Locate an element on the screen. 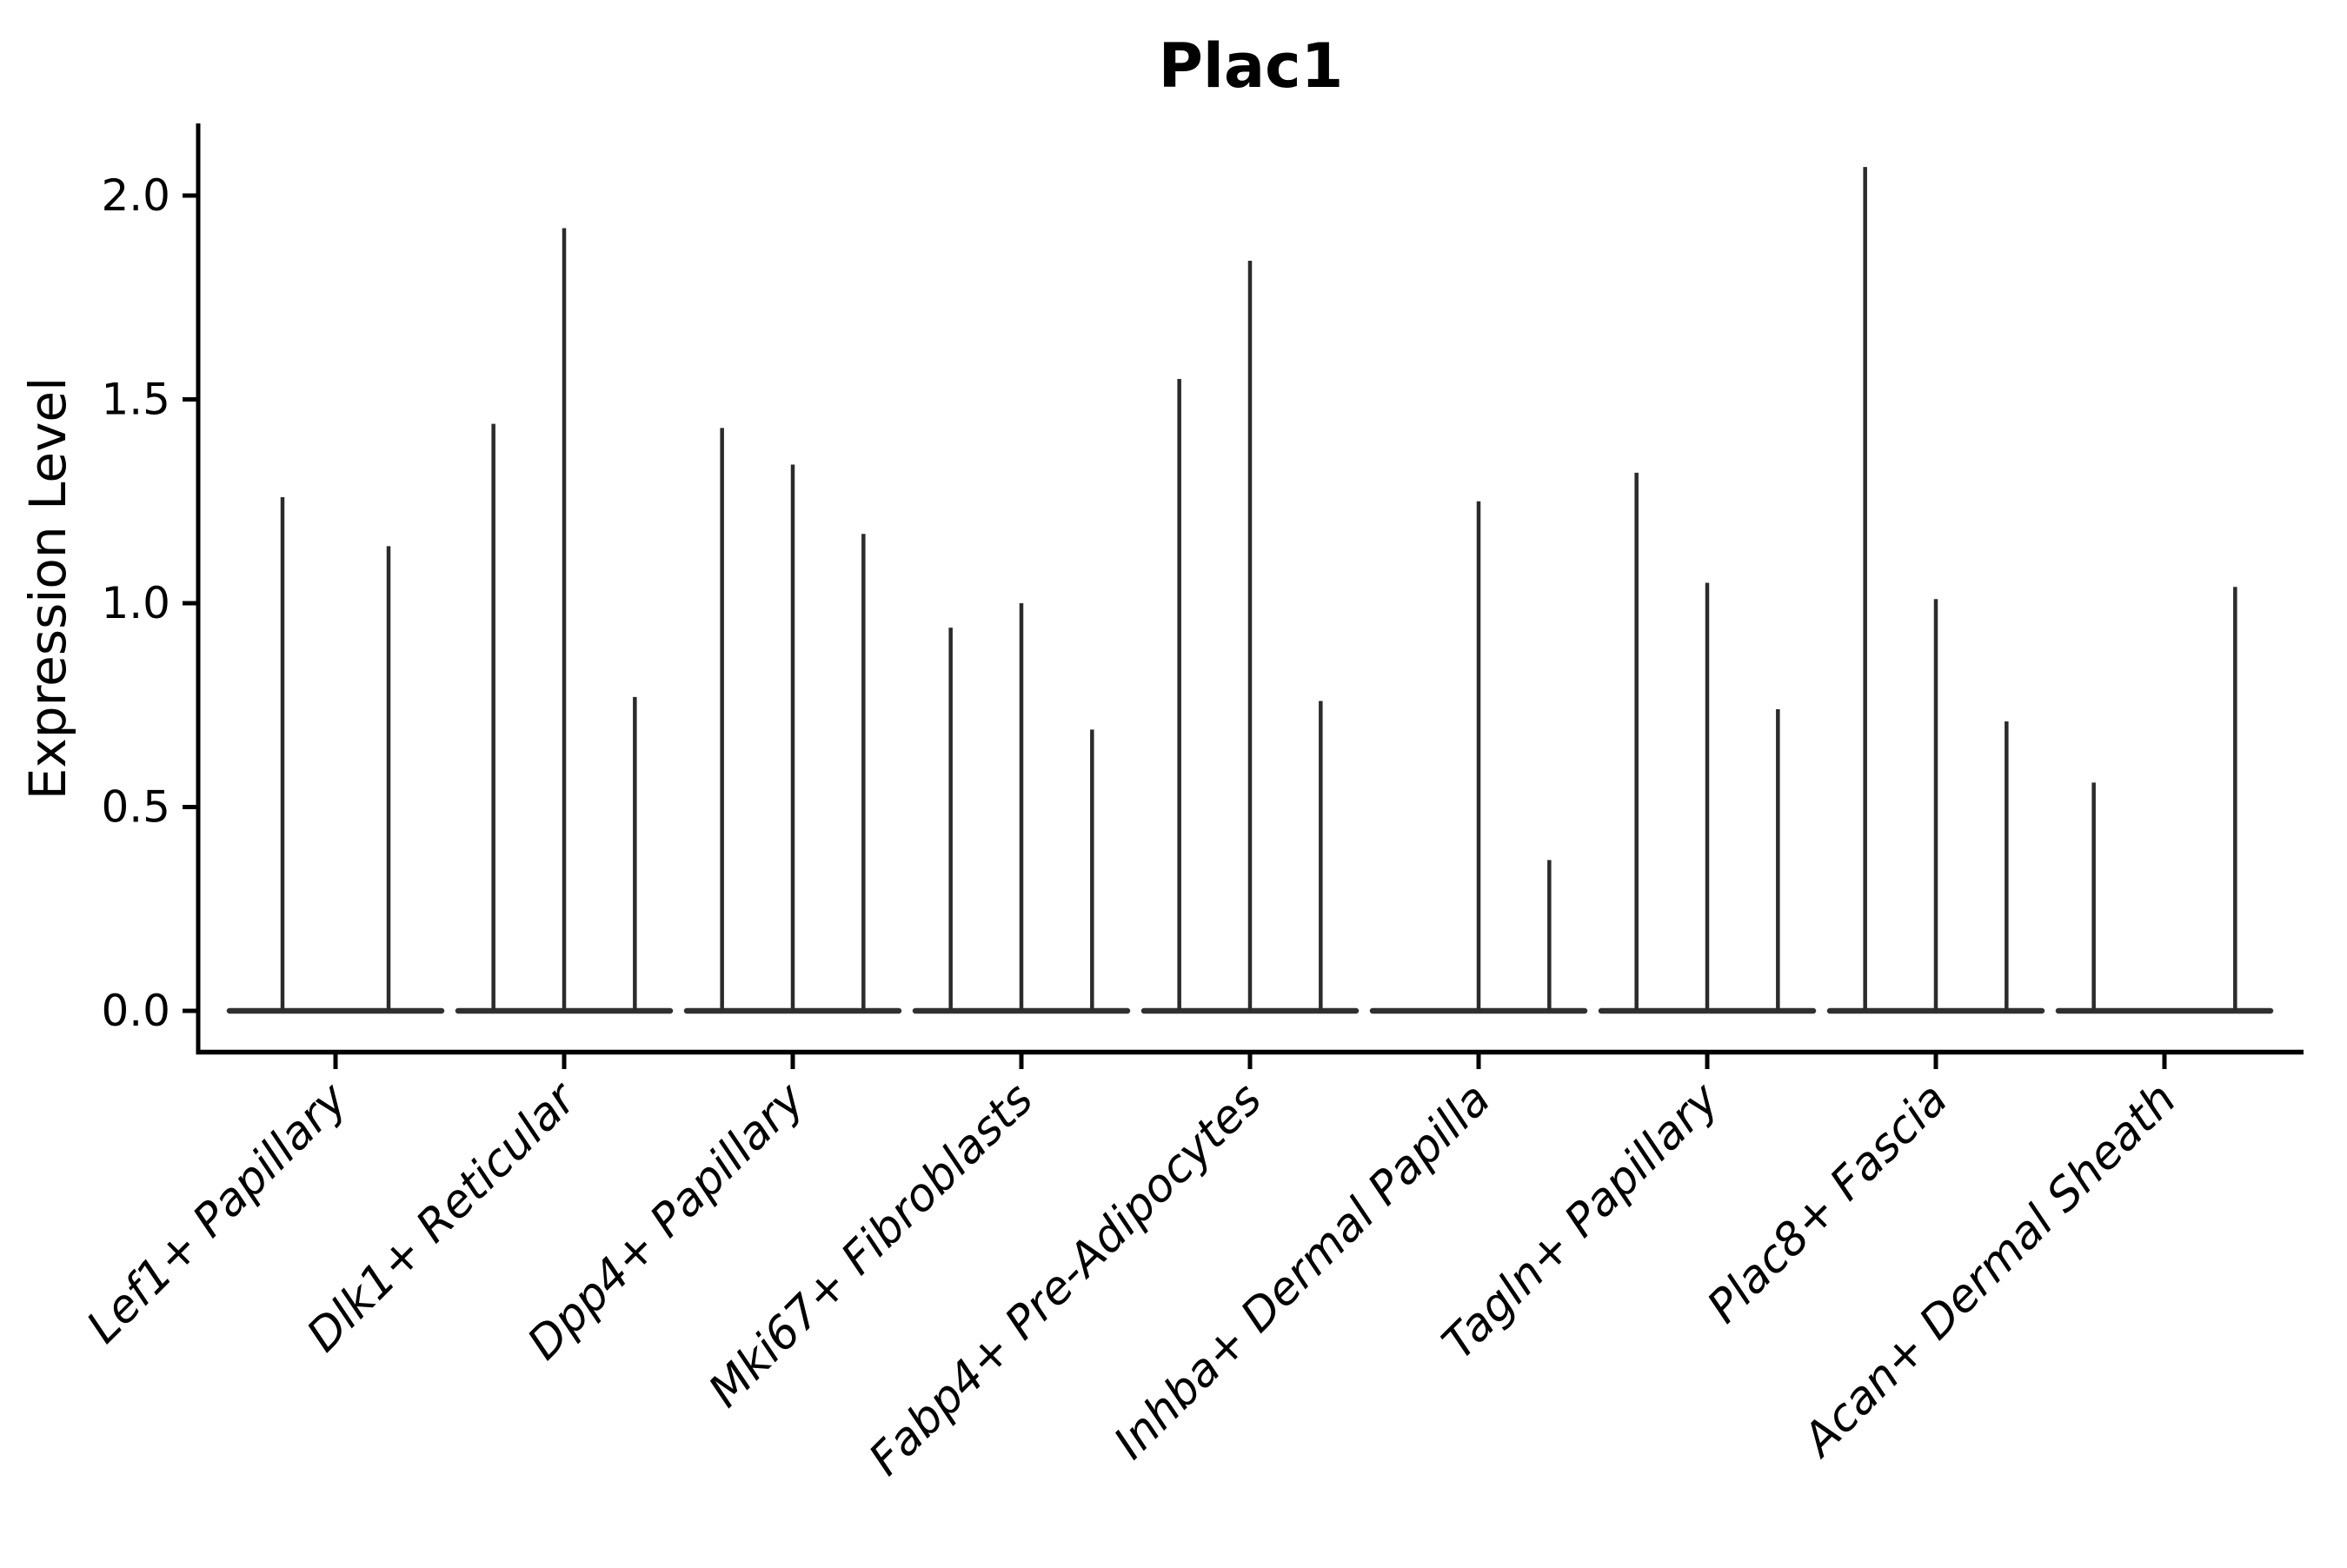 The image size is (2347, 1568). x-tick-label: Fabp4+ Pre-Adipocytes is located at coordinates (1066, 1279).